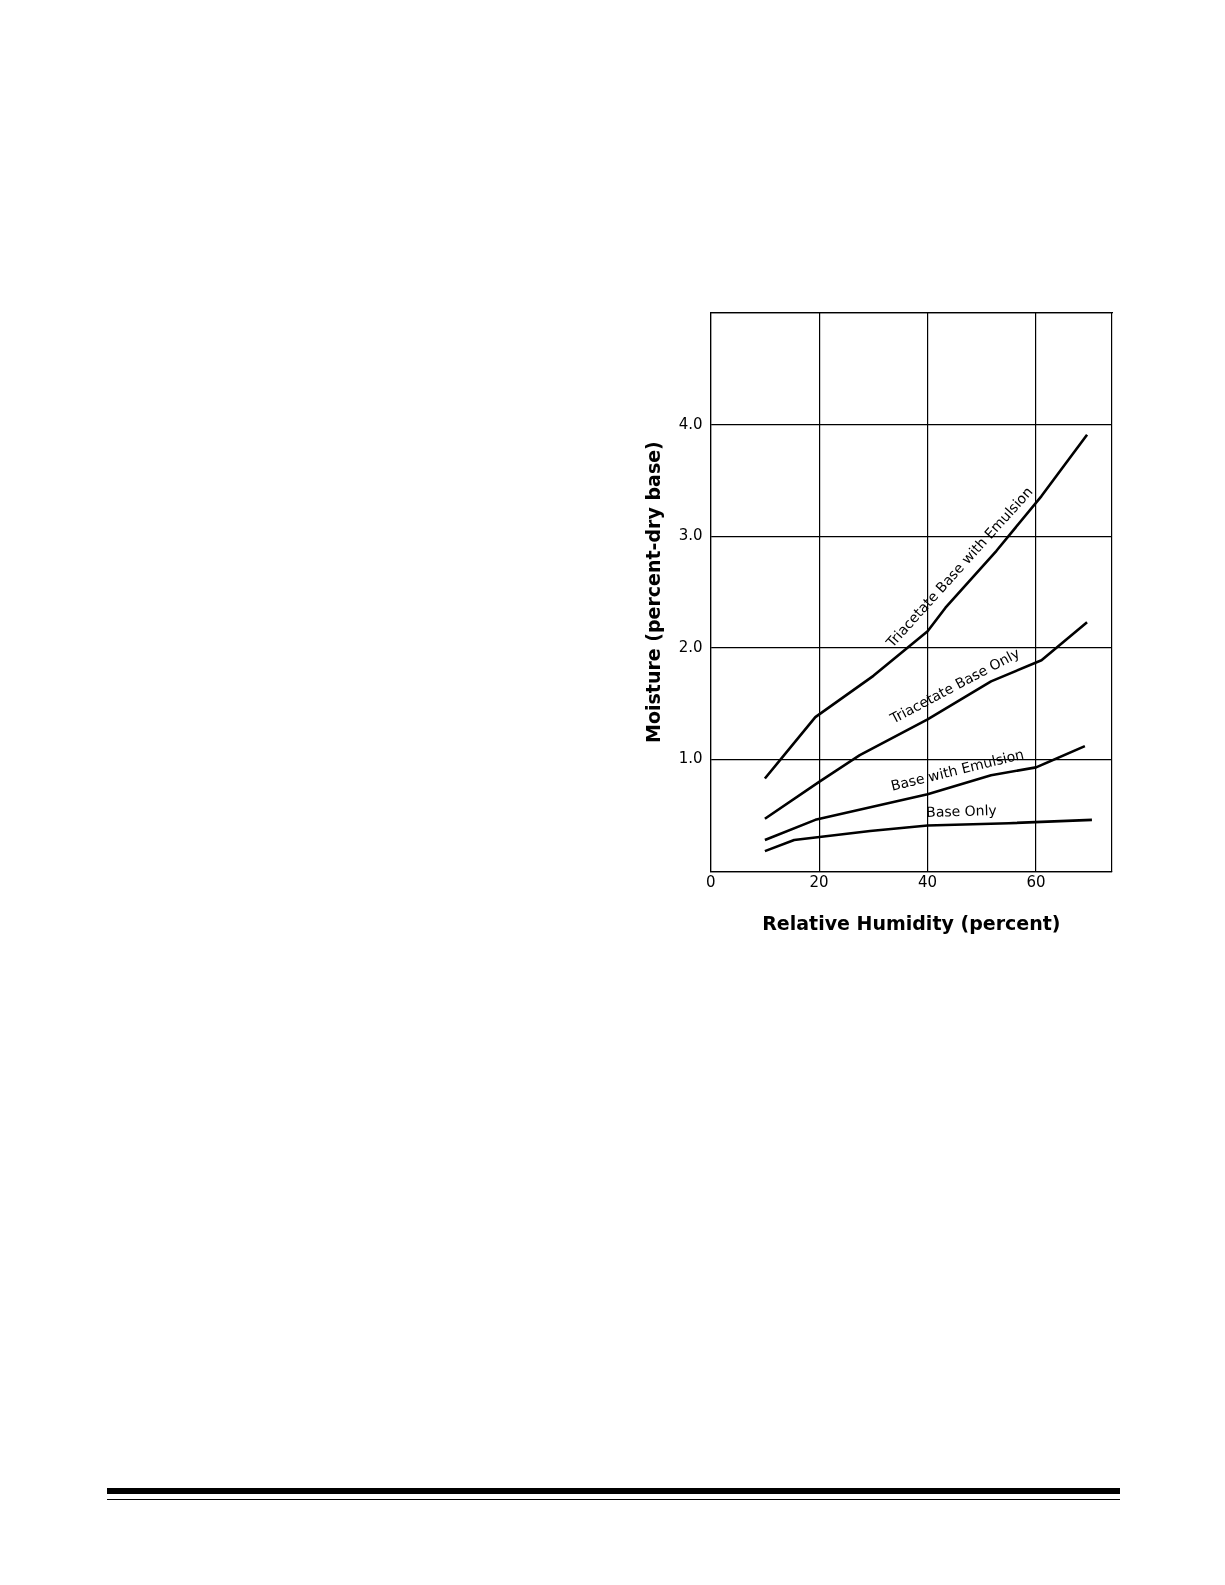 This screenshot has width=1225, height=1585. I want to click on x-tick-label: 0, so click(710, 882).